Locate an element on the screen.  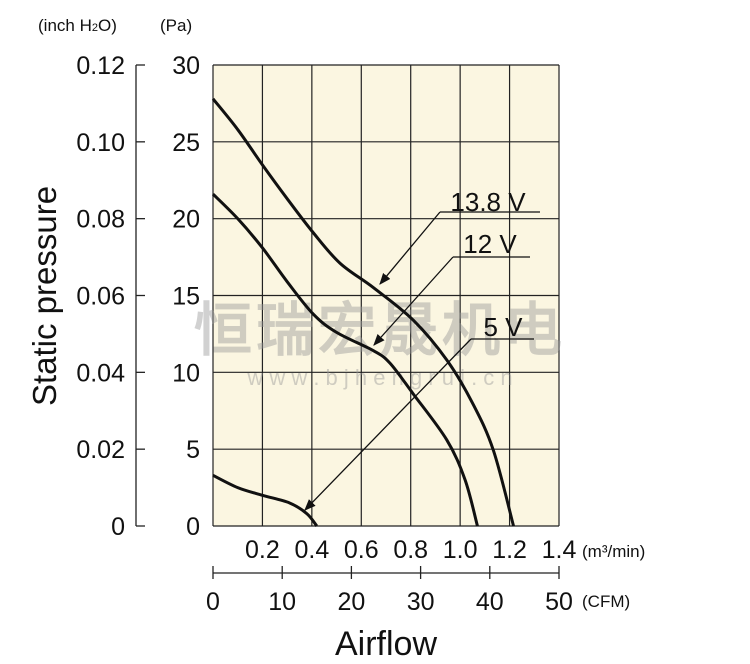
y2-tick-label: 0 is located at coordinates (118, 527).